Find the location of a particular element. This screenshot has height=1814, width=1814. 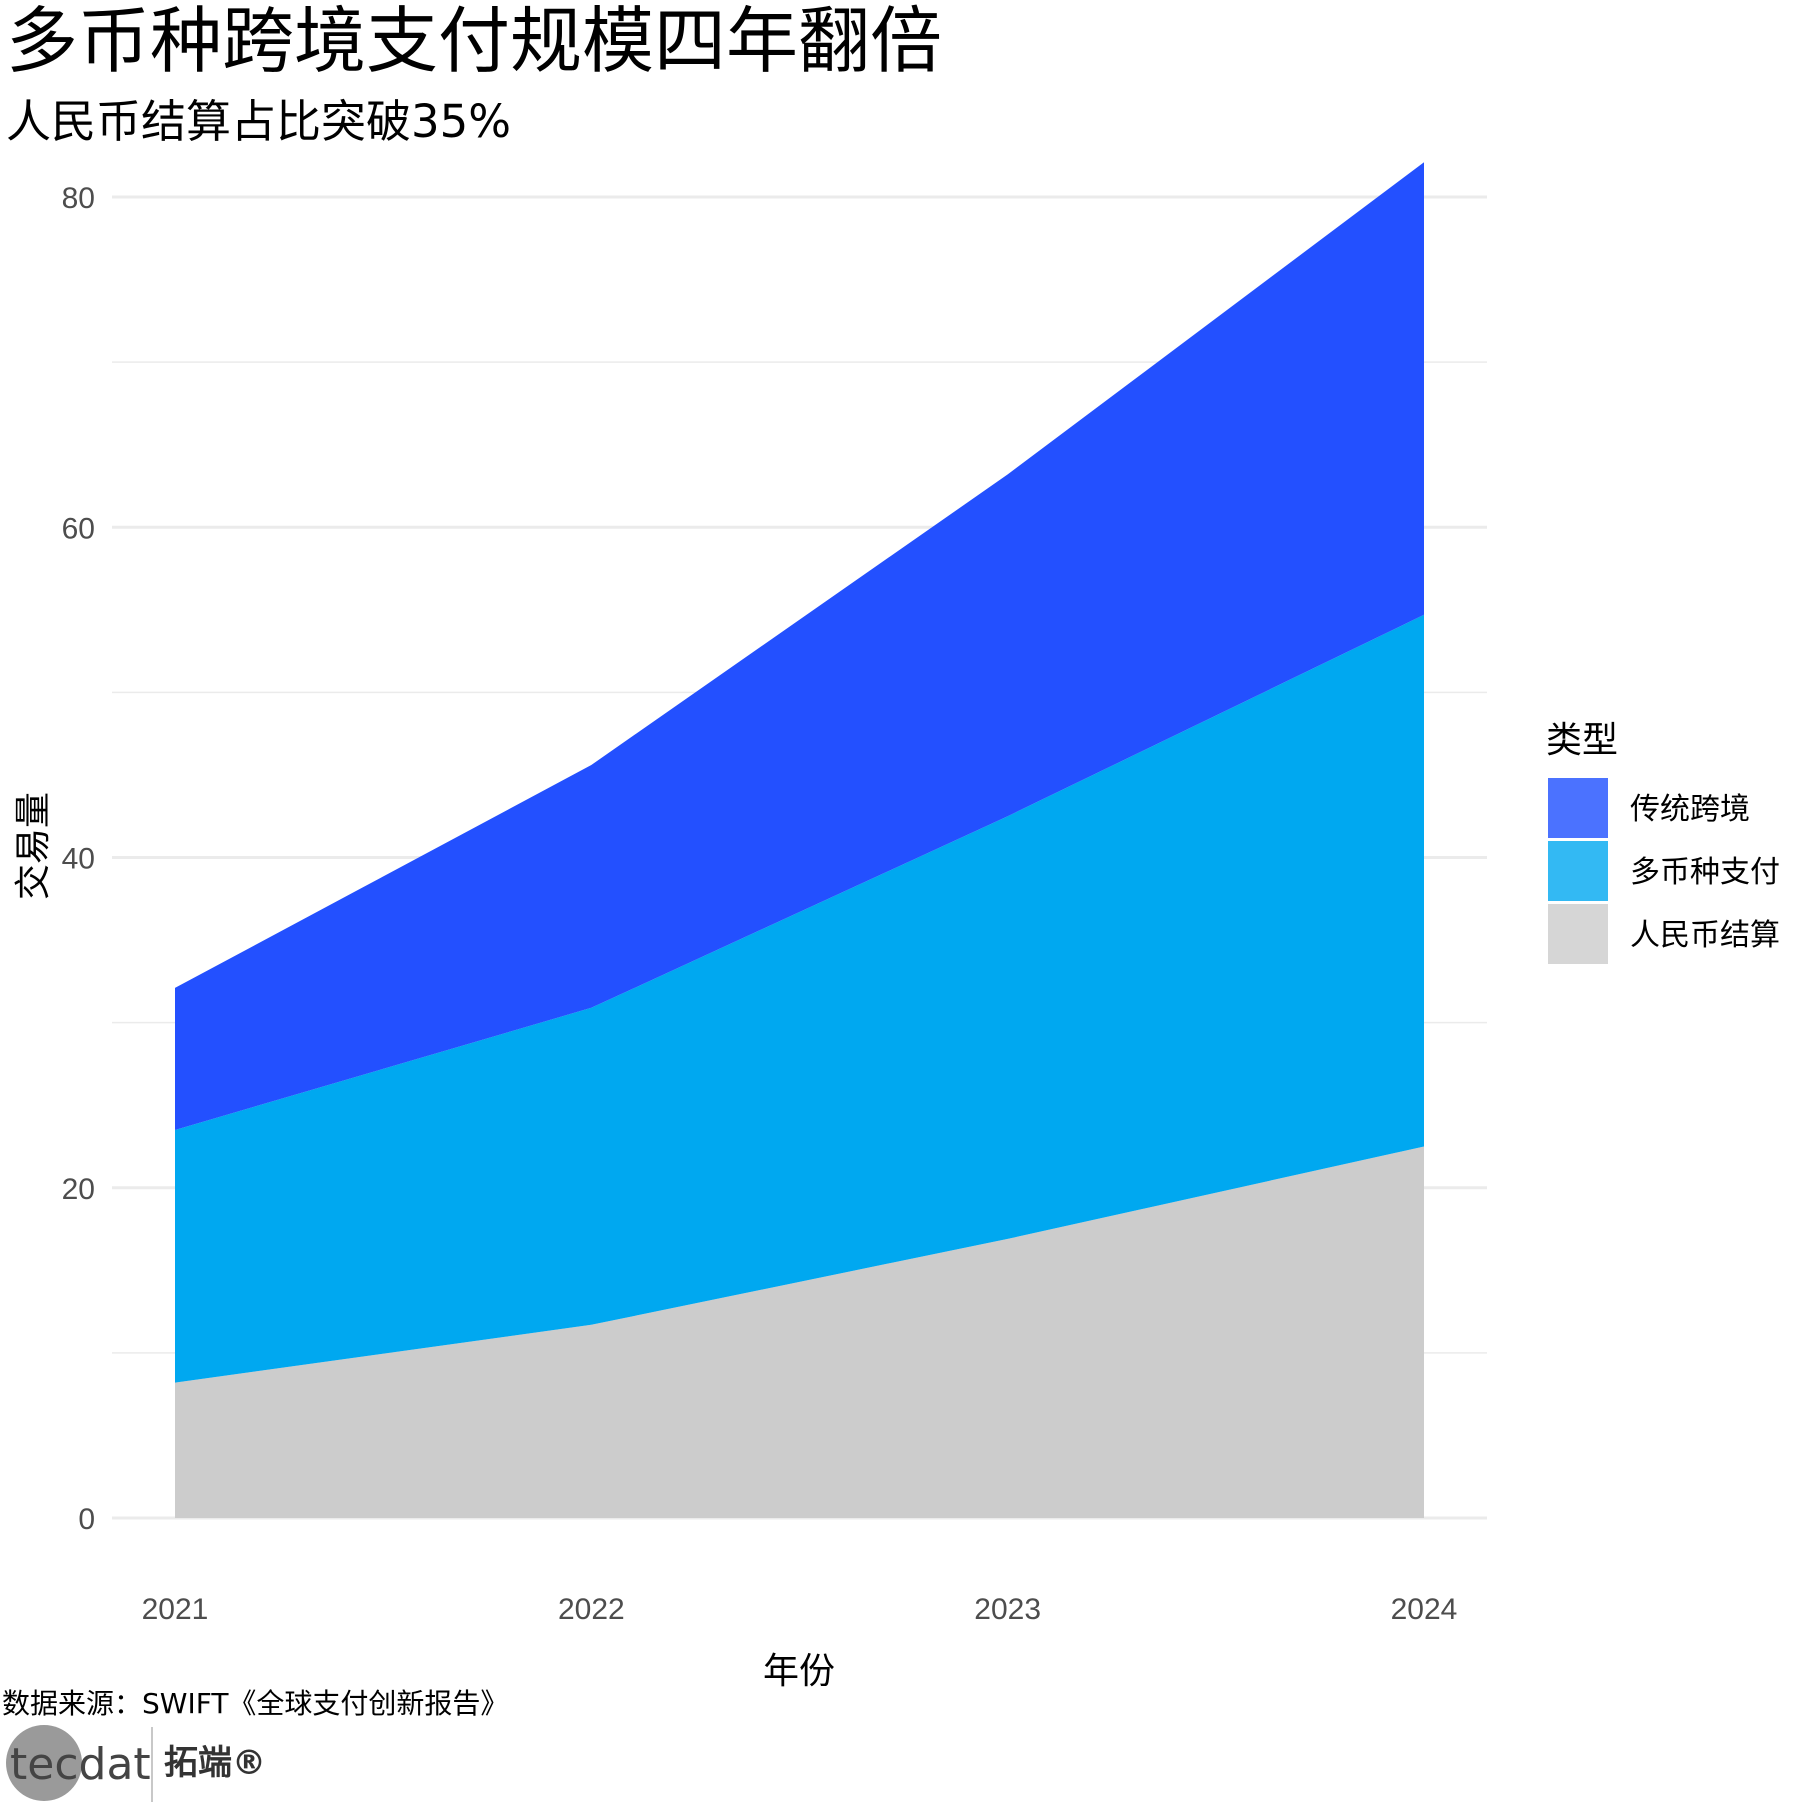

x-tick-label: 2022 is located at coordinates (591, 1609).